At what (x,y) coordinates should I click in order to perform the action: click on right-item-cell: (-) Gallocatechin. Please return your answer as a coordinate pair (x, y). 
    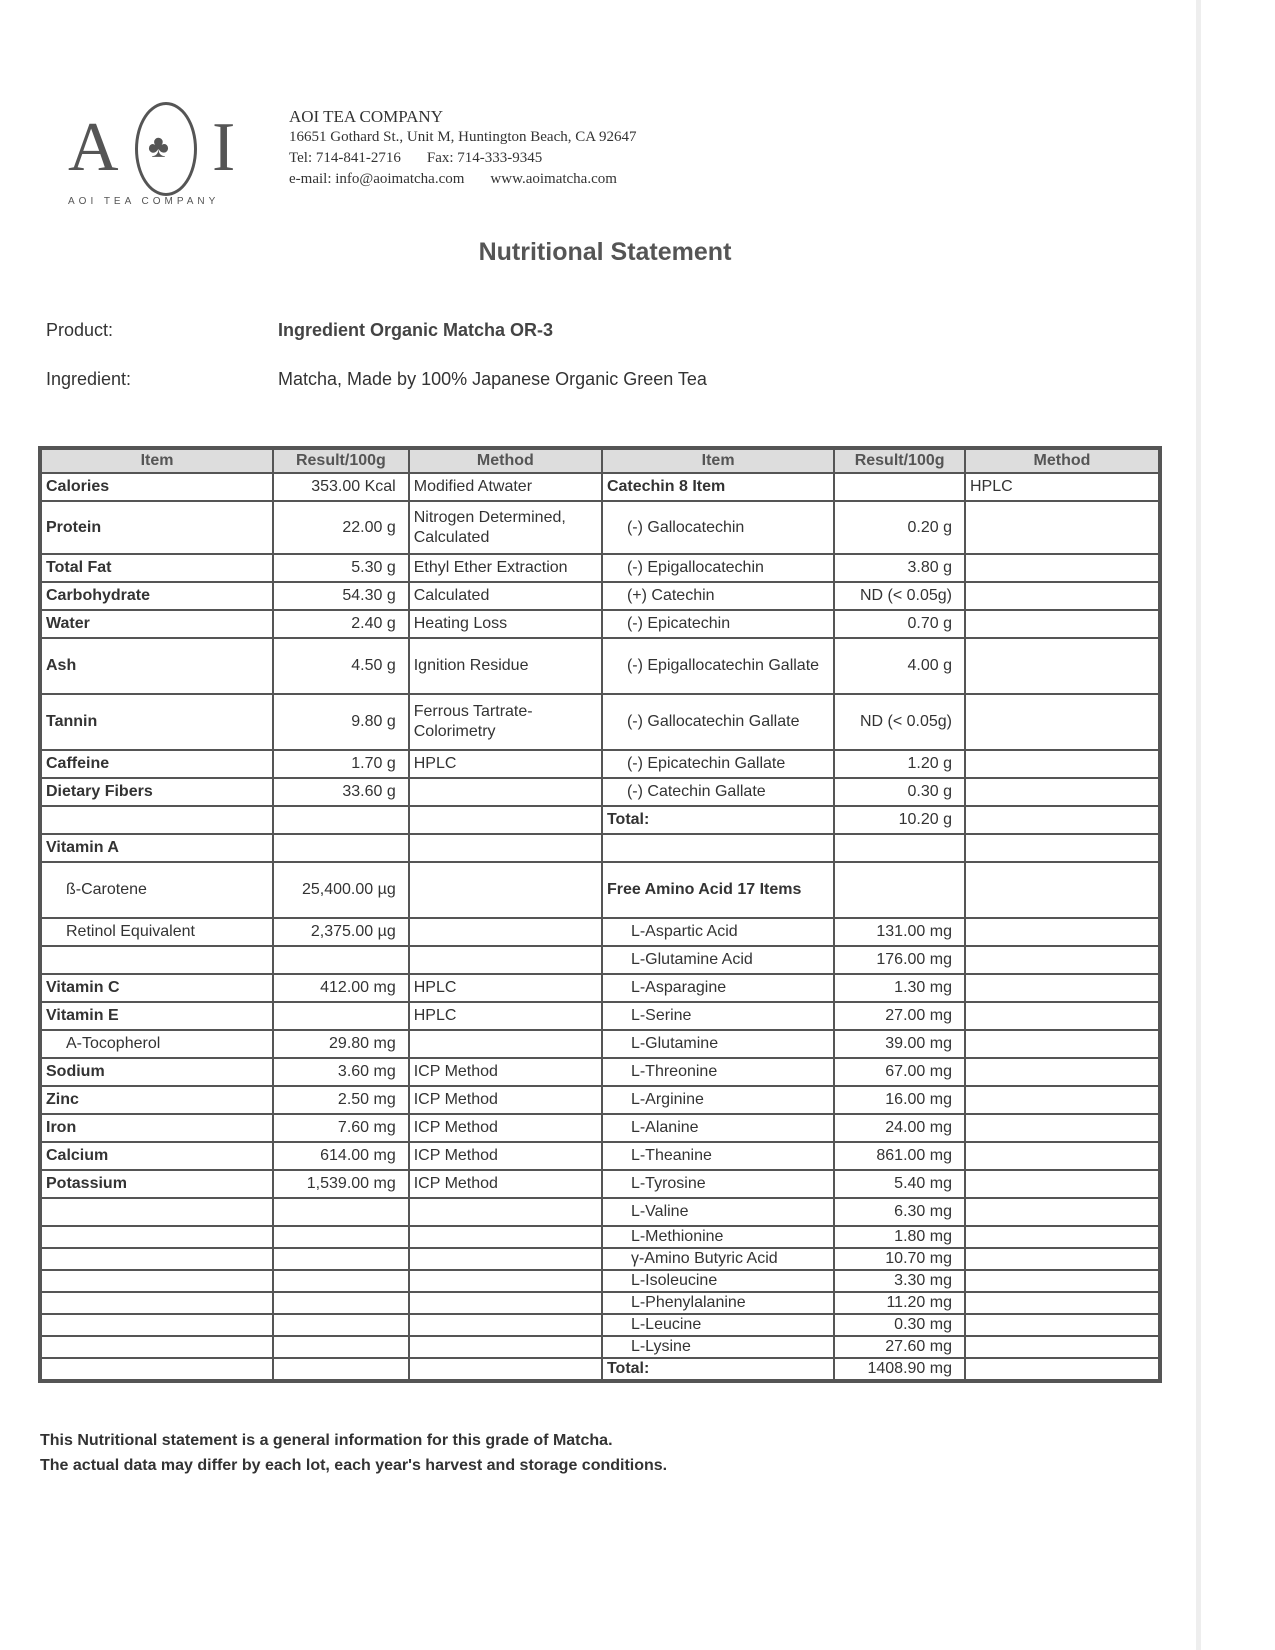
    Looking at the image, I should click on (718, 527).